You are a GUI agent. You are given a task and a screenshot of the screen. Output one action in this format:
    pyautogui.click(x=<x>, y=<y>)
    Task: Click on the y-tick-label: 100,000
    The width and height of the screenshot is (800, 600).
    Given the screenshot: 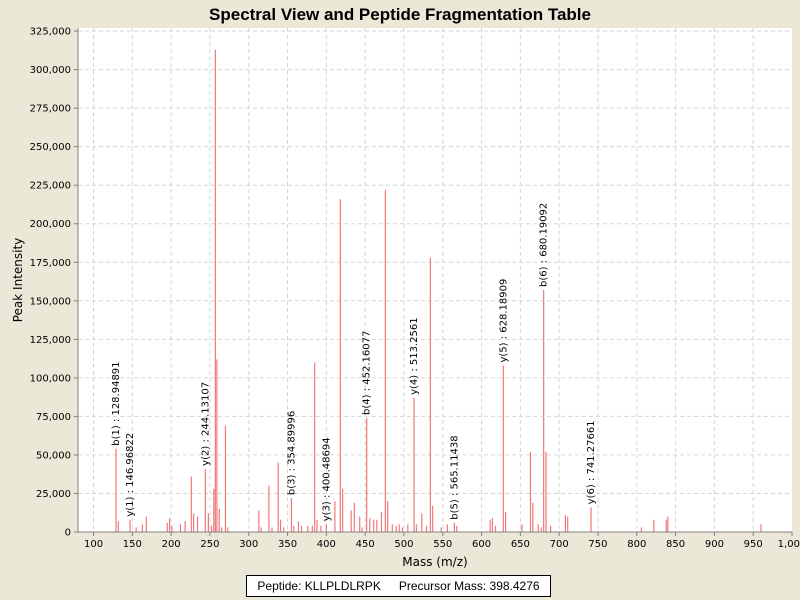 What is the action you would take?
    pyautogui.click(x=50, y=378)
    